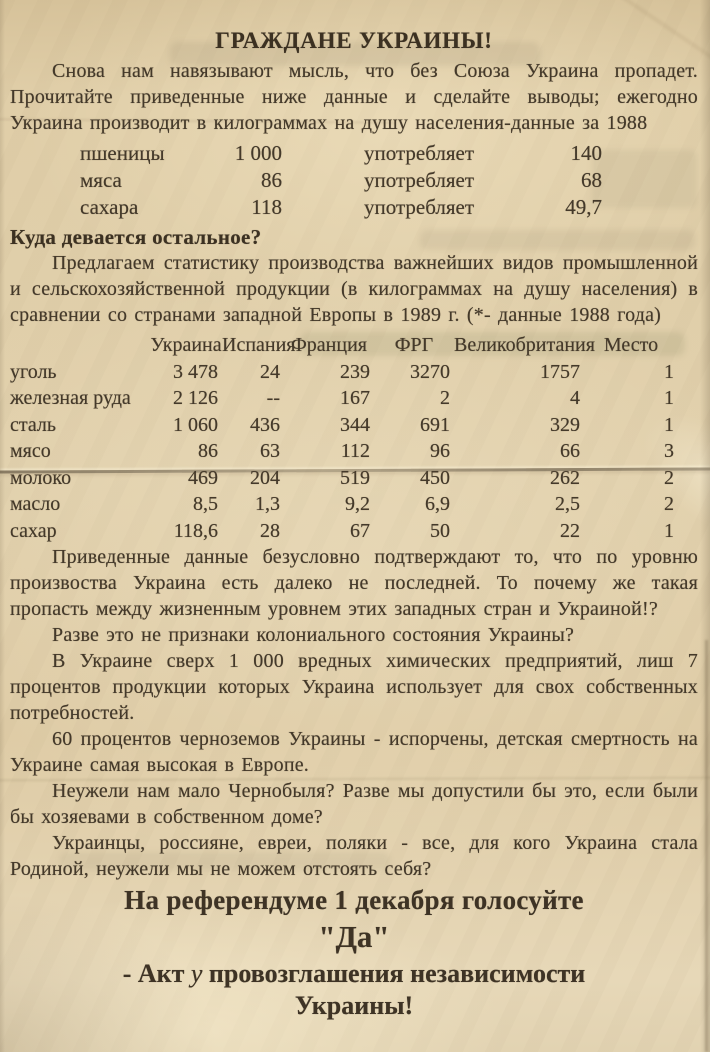 The height and width of the screenshot is (1052, 710). I want to click on table-row: сталь 1 060 436 344 691 329 1, so click(354, 425).